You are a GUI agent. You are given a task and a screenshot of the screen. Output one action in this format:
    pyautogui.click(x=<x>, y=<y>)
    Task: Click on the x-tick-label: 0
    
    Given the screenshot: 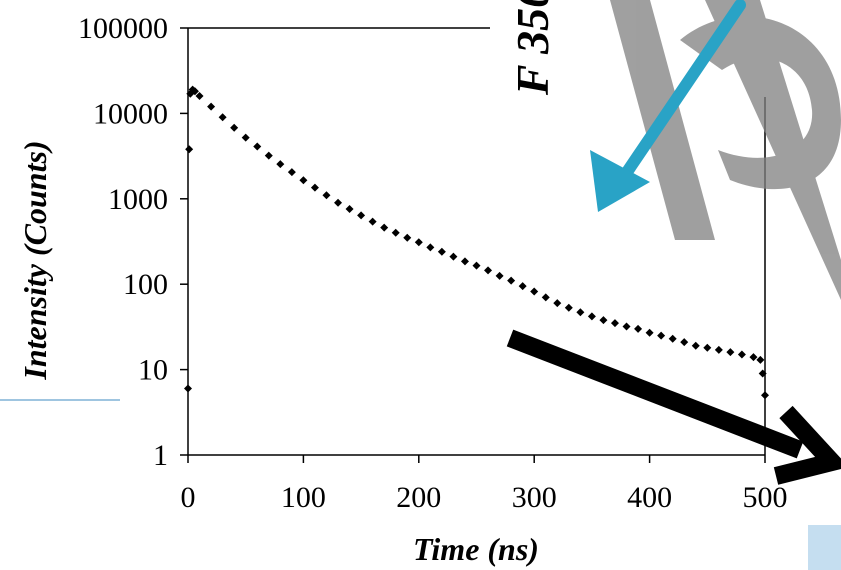 What is the action you would take?
    pyautogui.click(x=188, y=497)
    